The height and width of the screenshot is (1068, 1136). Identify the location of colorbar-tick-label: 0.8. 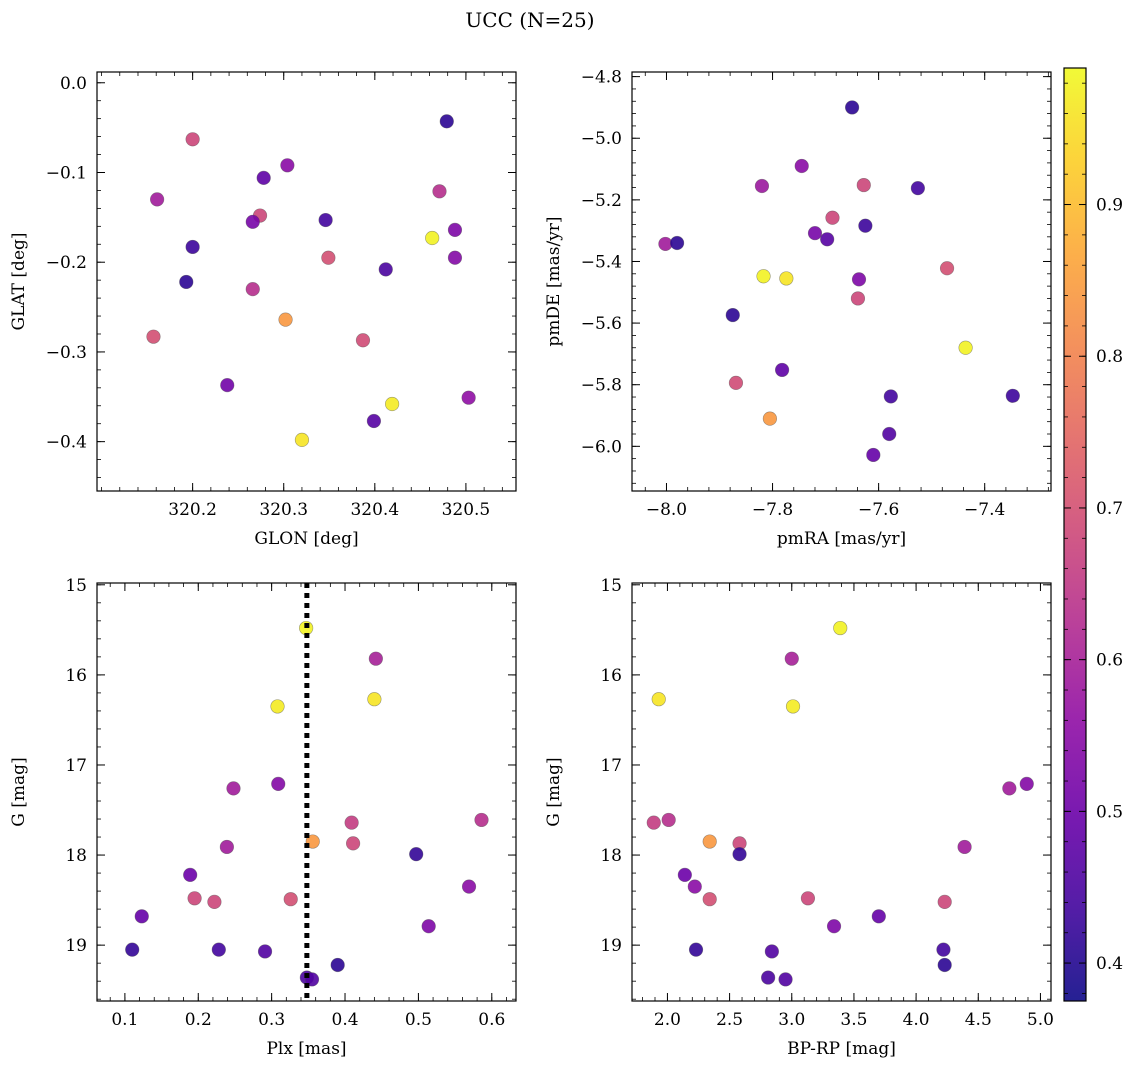
(1109, 357).